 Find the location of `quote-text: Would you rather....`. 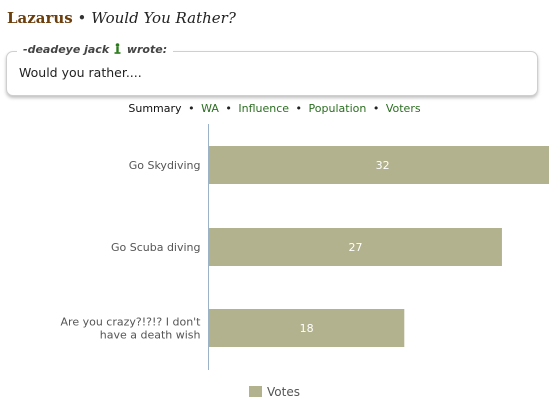

quote-text: Would you rather.... is located at coordinates (80, 72).